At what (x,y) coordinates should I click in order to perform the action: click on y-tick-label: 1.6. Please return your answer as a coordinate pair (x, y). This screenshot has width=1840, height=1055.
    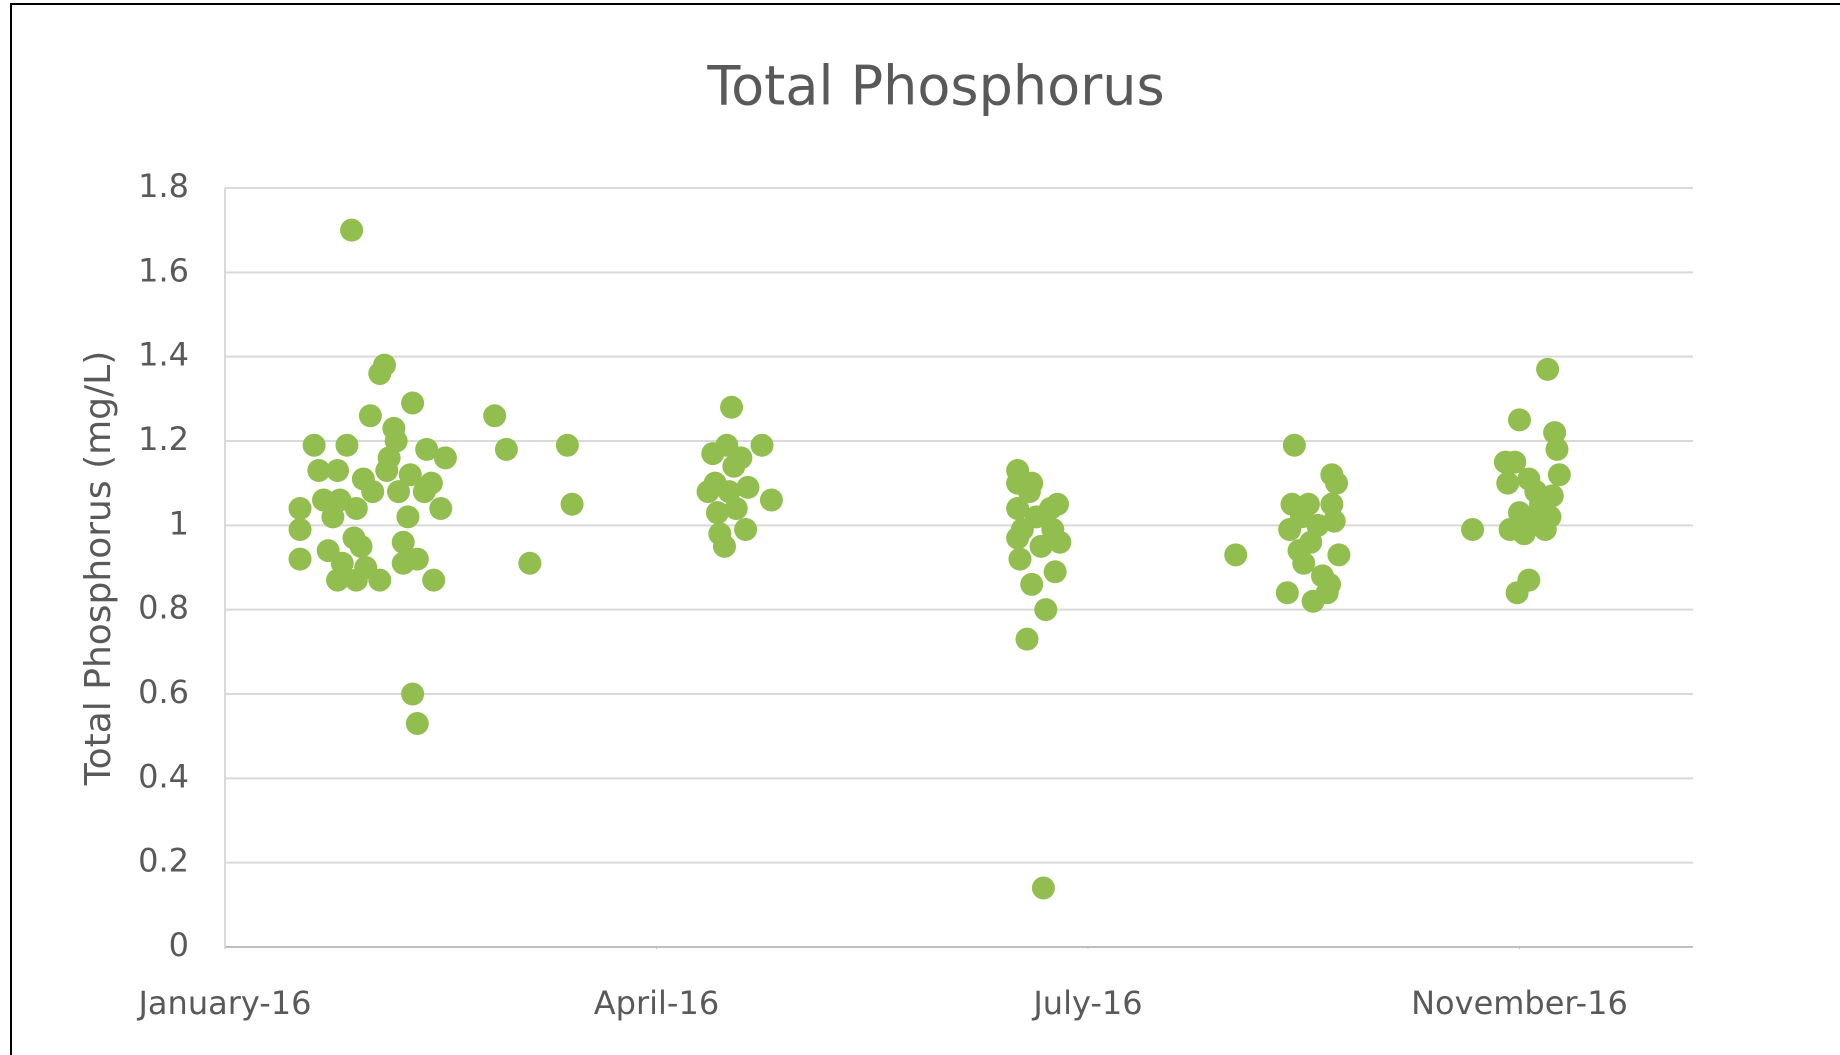
    Looking at the image, I should click on (163, 270).